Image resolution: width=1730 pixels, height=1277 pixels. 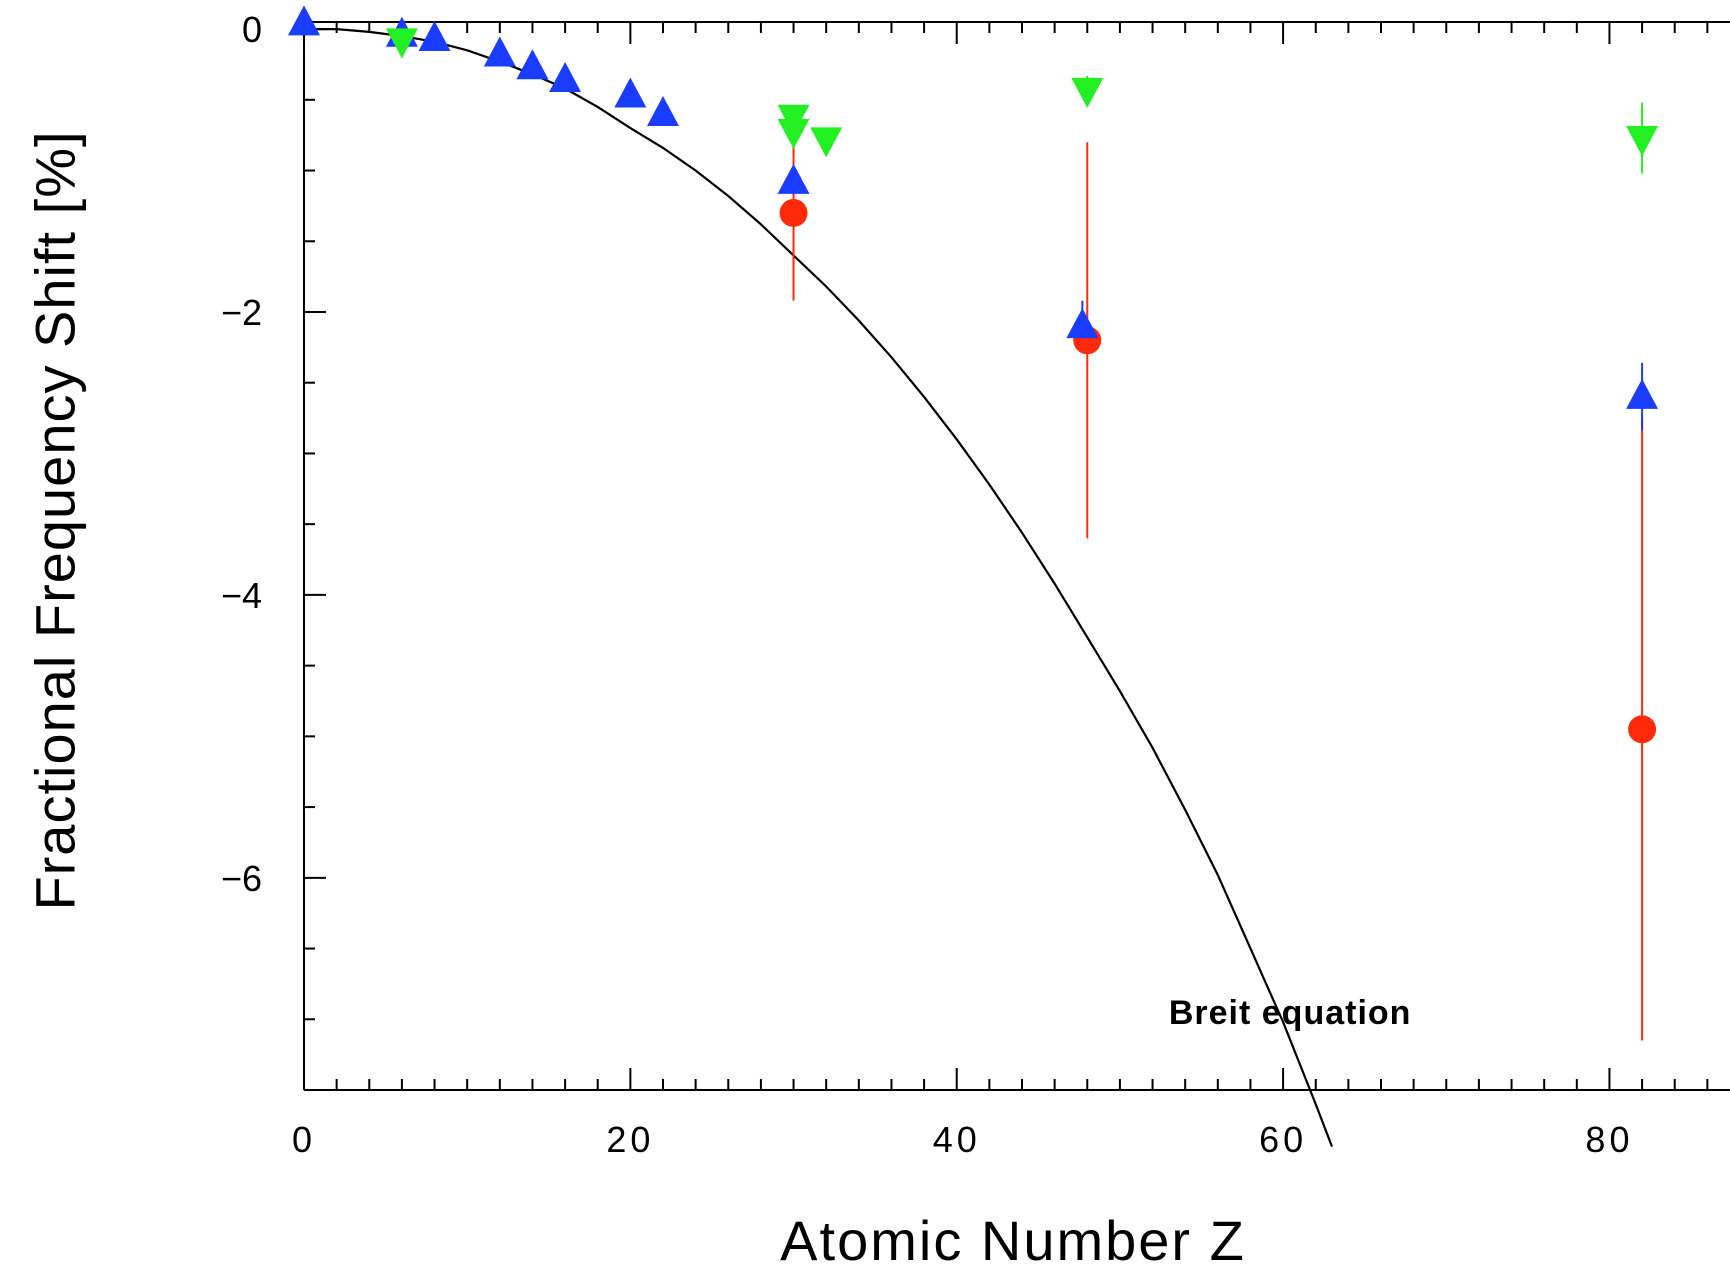 I want to click on y-tick-label: −6, so click(x=241, y=878).